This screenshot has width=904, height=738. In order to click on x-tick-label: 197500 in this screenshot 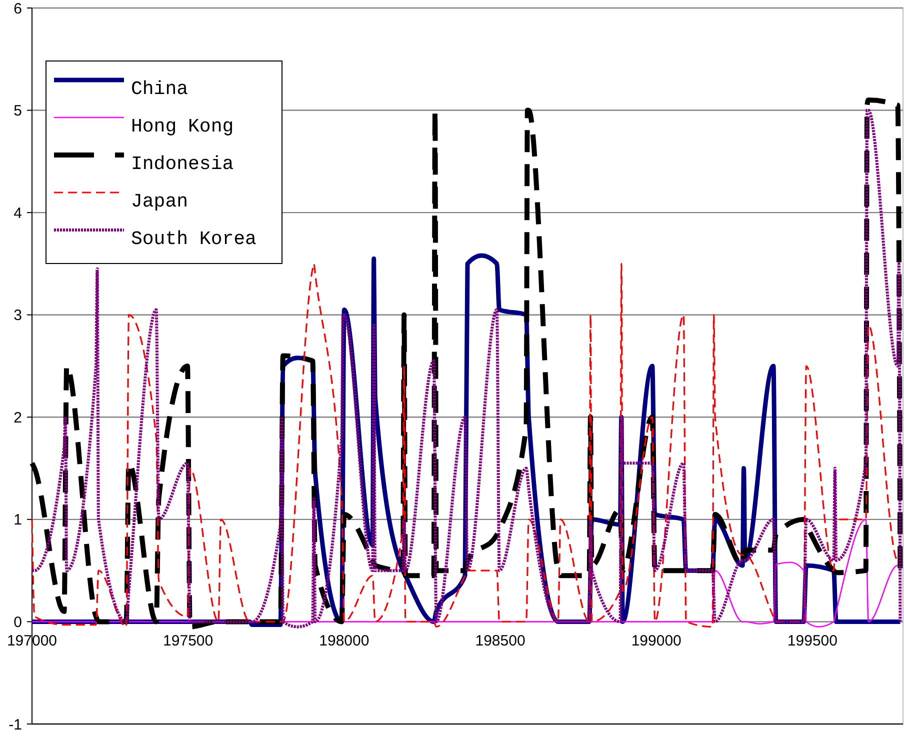, I will do `click(188, 641)`.